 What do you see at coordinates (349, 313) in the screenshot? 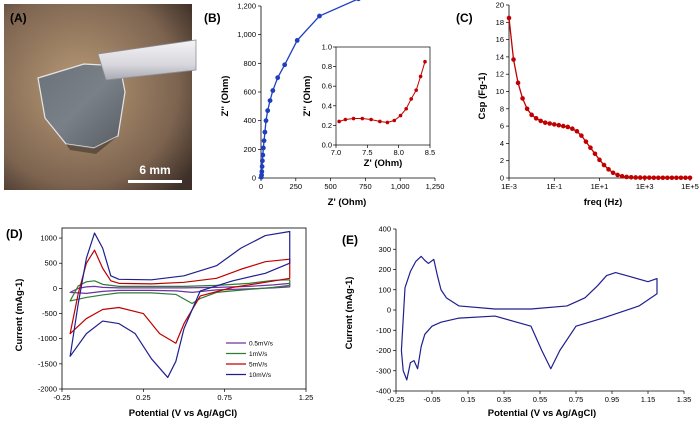
I see `panel-e-ylabel: Current (mAg-1)` at bounding box center [349, 313].